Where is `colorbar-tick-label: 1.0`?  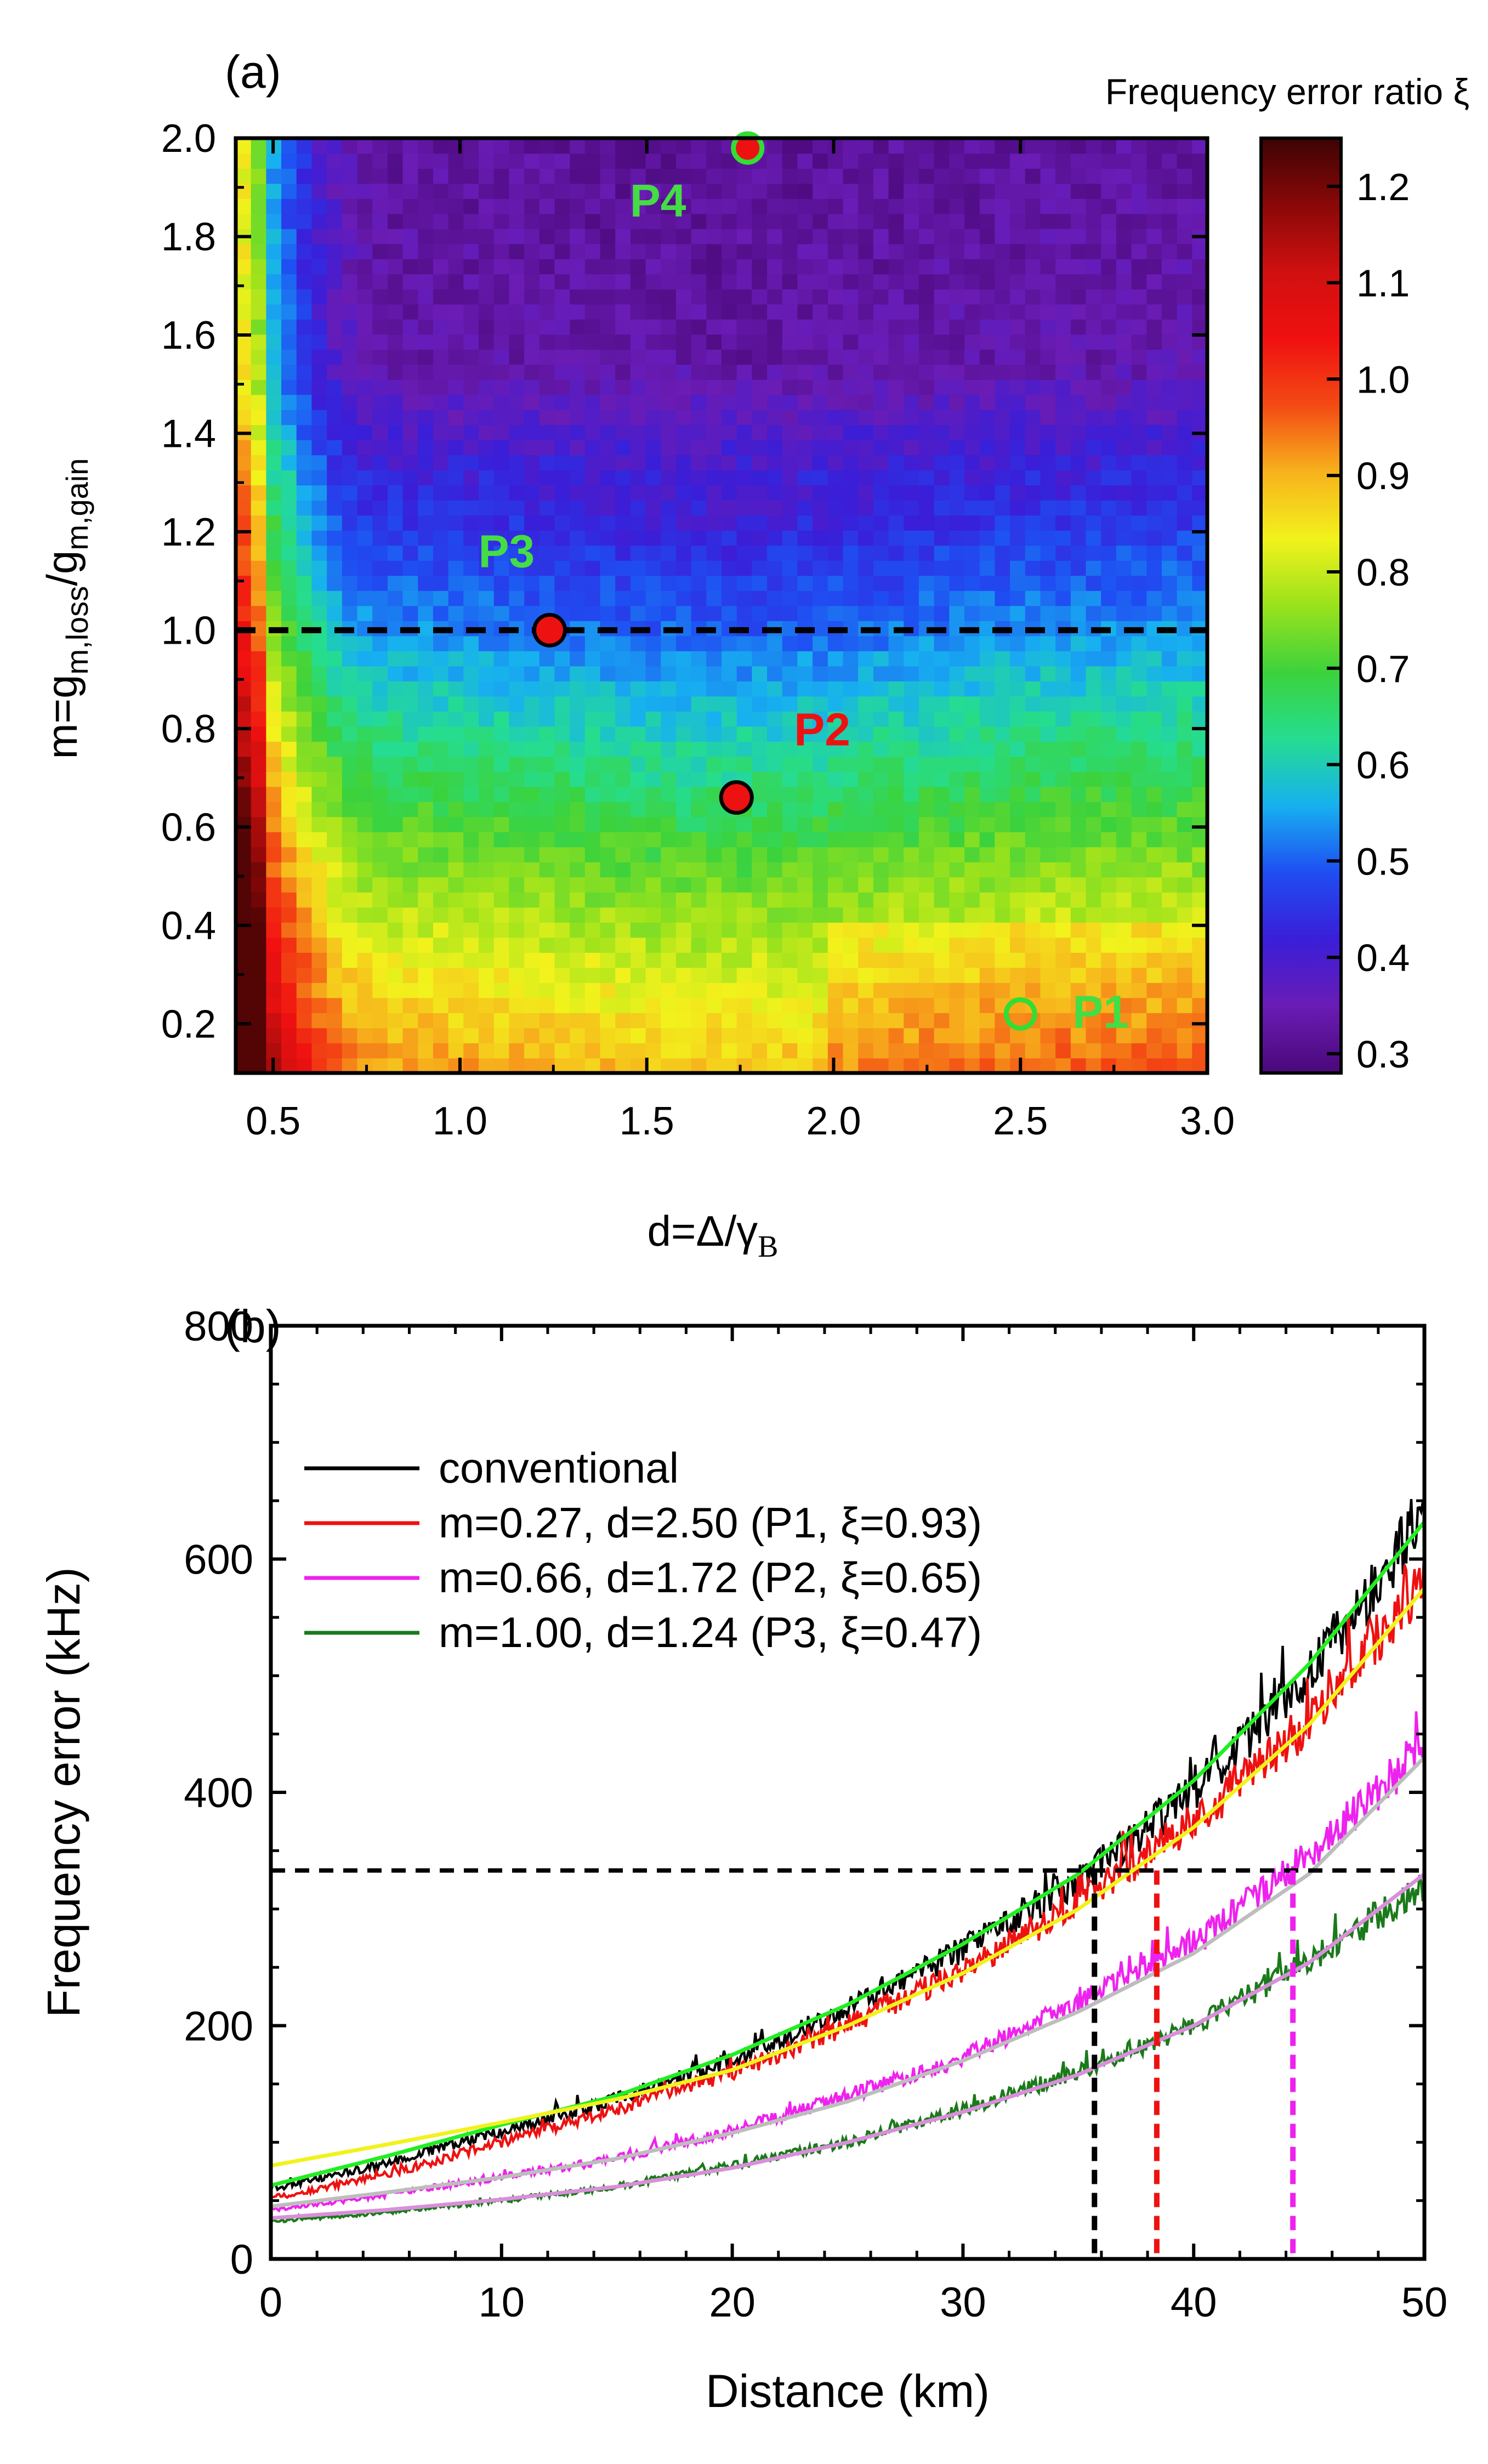 colorbar-tick-label: 1.0 is located at coordinates (1383, 379).